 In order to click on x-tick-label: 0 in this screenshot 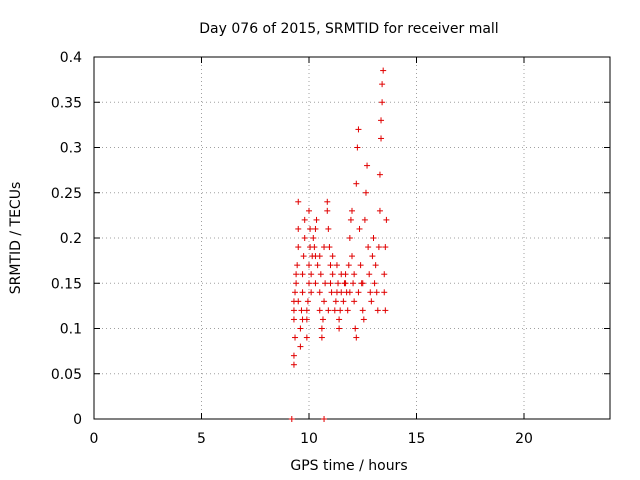, I will do `click(94, 439)`.